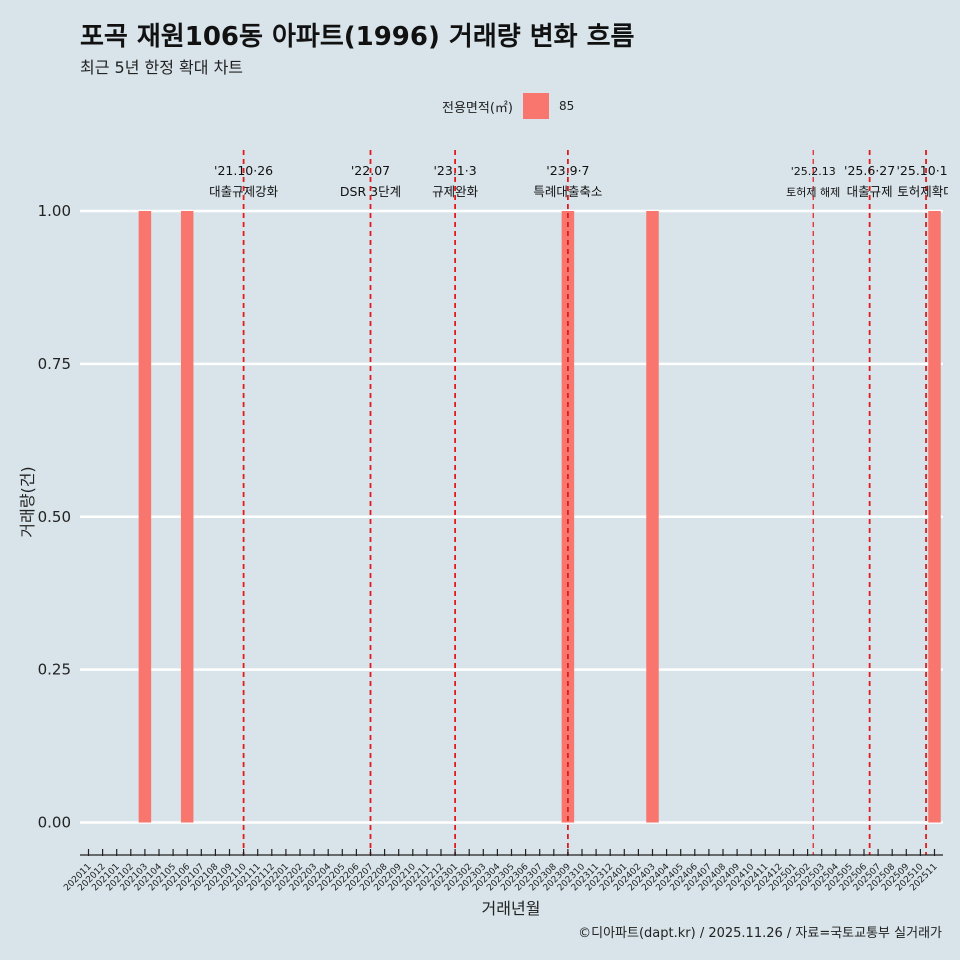 The height and width of the screenshot is (960, 960). Describe the element at coordinates (813, 171) in the screenshot. I see `event-date-label: '25.2.13` at that location.